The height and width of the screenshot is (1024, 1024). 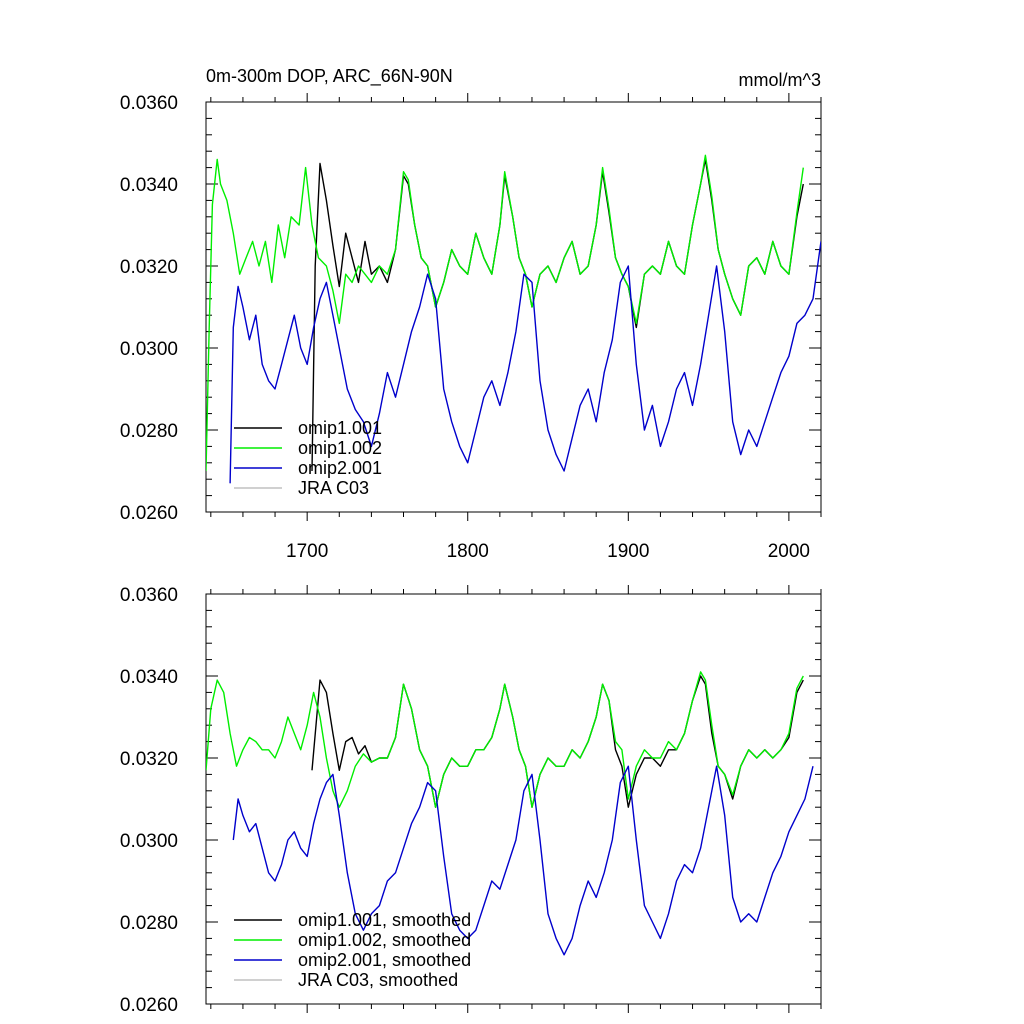 I want to click on legend-label: omip1.001, smoothed, so click(x=384, y=920).